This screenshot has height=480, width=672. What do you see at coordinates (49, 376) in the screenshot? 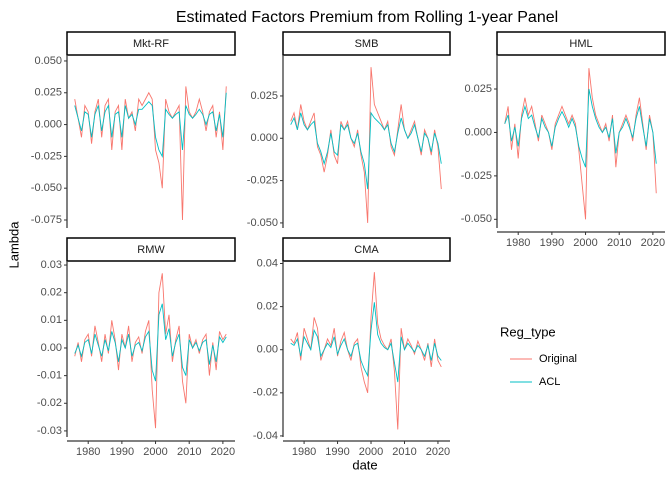
I see `y-tick-label: -0.01` at bounding box center [49, 376].